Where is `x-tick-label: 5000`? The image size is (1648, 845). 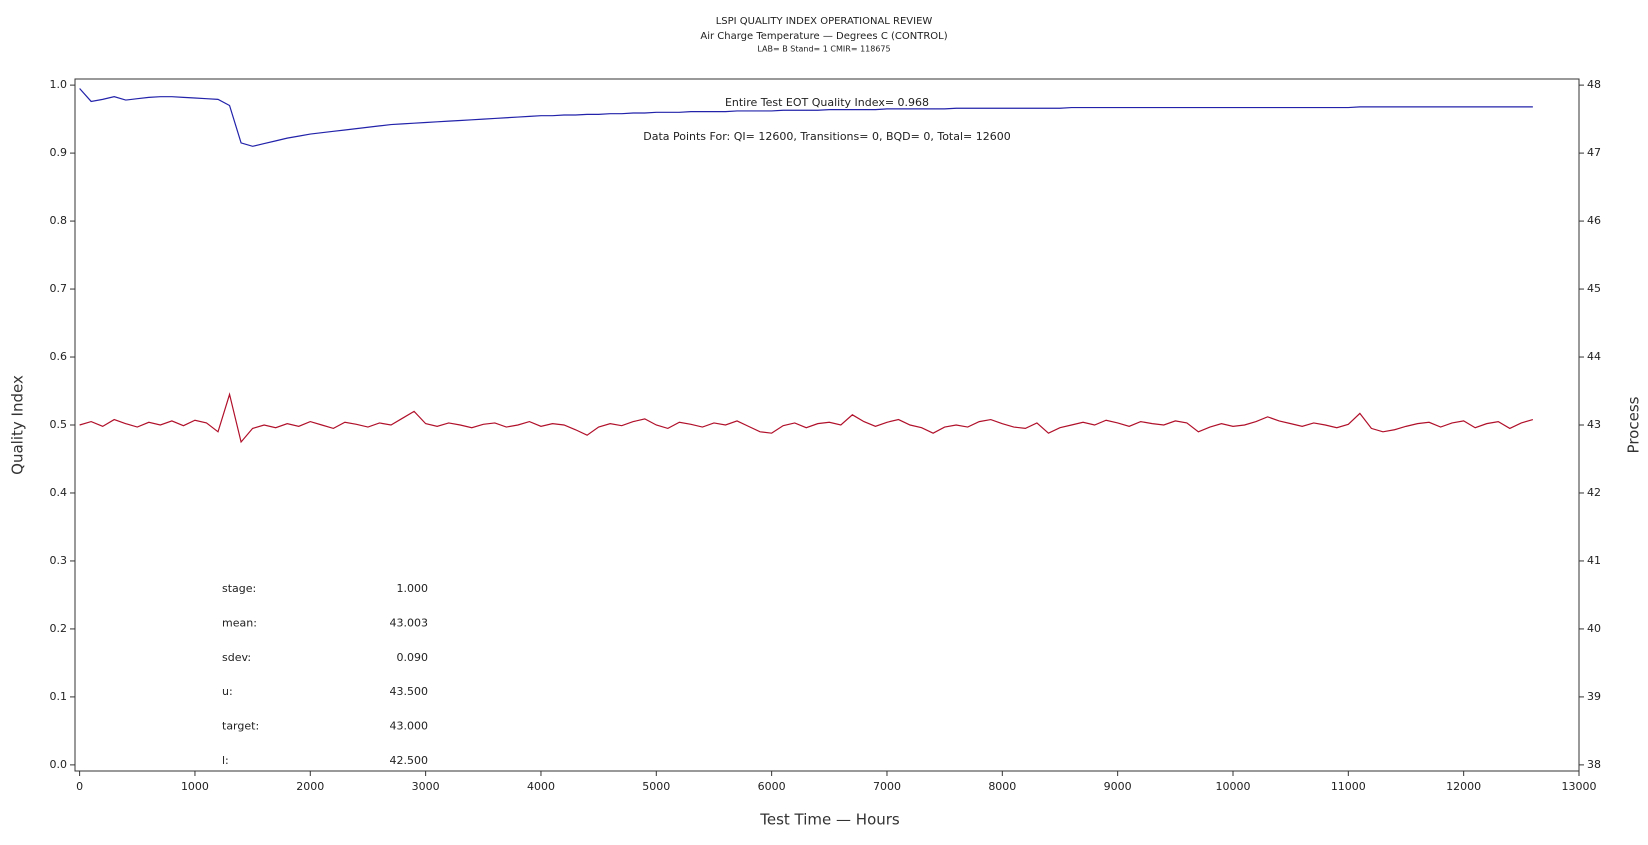 x-tick-label: 5000 is located at coordinates (656, 786).